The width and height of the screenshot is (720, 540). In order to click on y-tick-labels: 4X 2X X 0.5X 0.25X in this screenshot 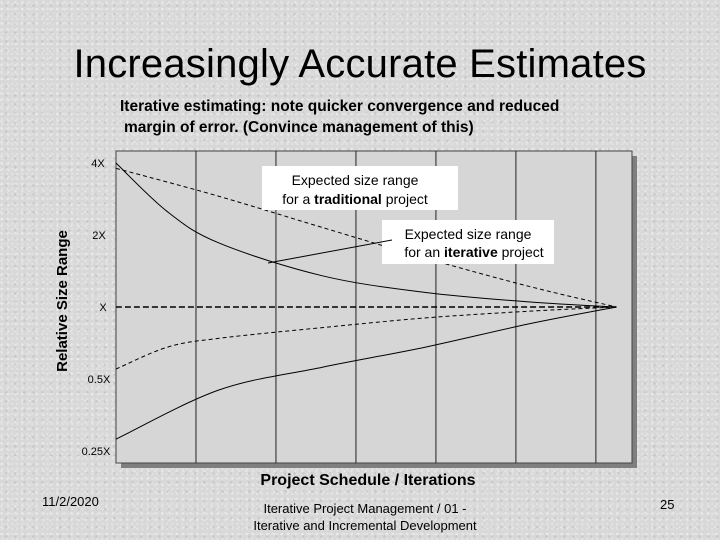, I will do `click(96, 308)`.